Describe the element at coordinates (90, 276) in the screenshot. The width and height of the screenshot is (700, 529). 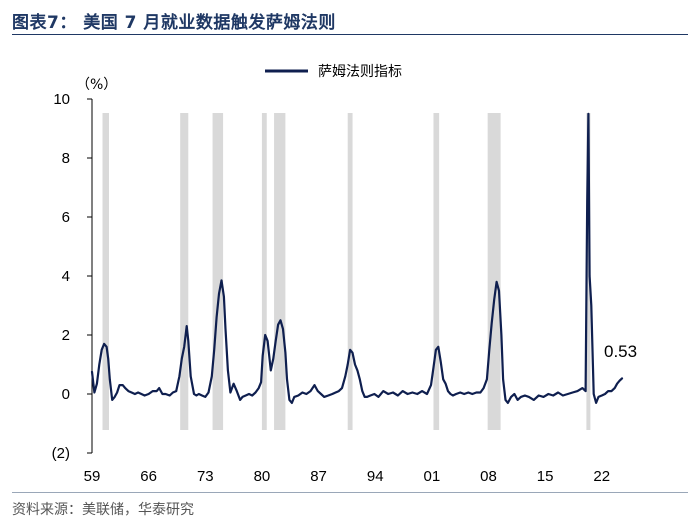
I see `y-axis` at that location.